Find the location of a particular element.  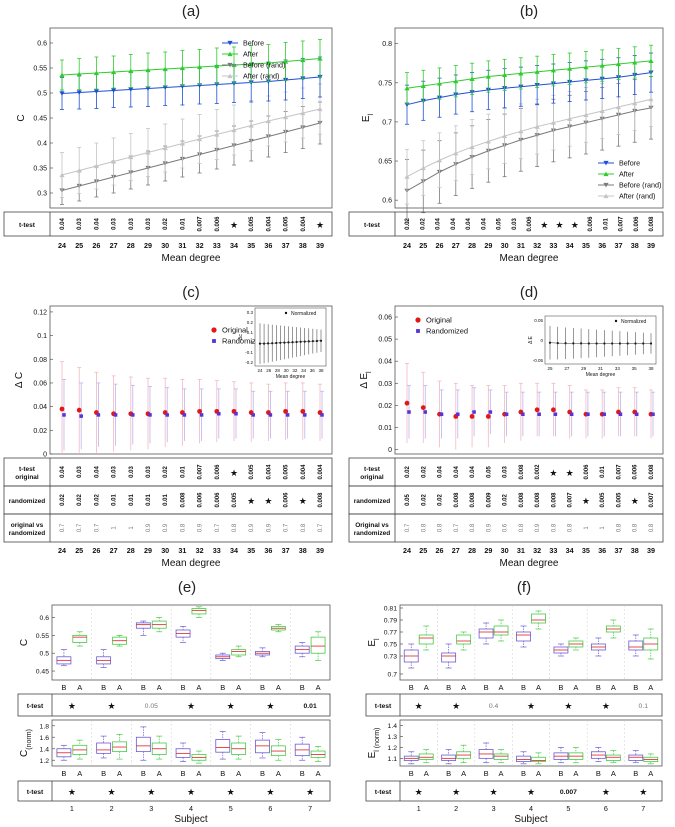

x-tick-label: 26 is located at coordinates (96, 245).